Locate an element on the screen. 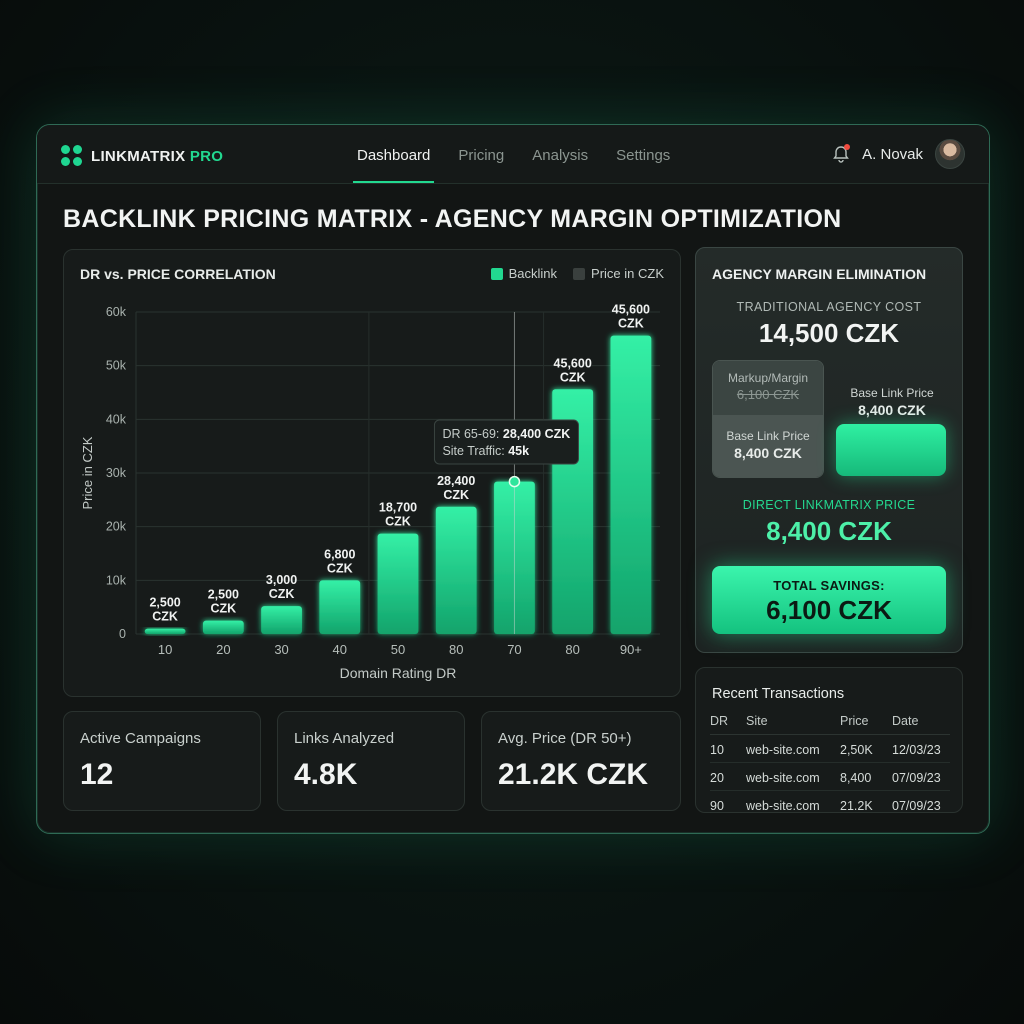 The width and height of the screenshot is (1024, 1024). savings-value: 6,100 CZK is located at coordinates (829, 610).